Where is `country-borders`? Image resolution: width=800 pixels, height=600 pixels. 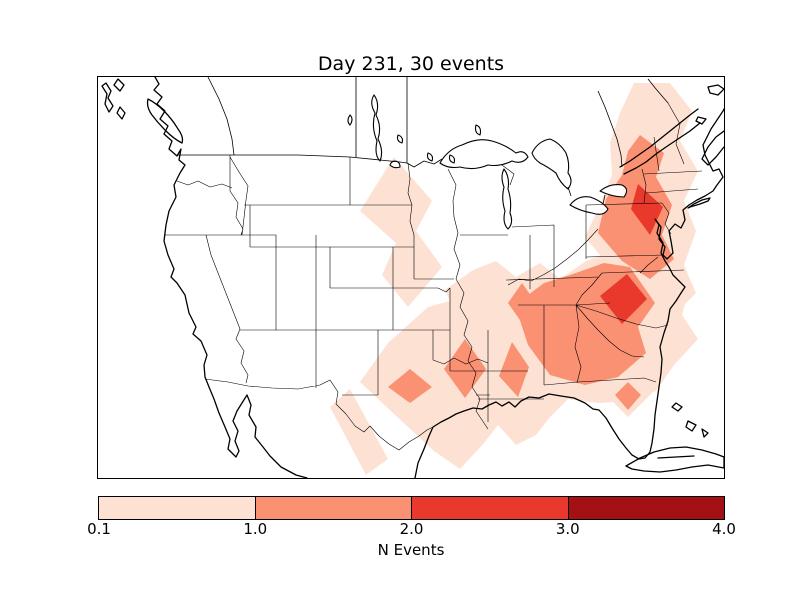 country-borders is located at coordinates (423, 141).